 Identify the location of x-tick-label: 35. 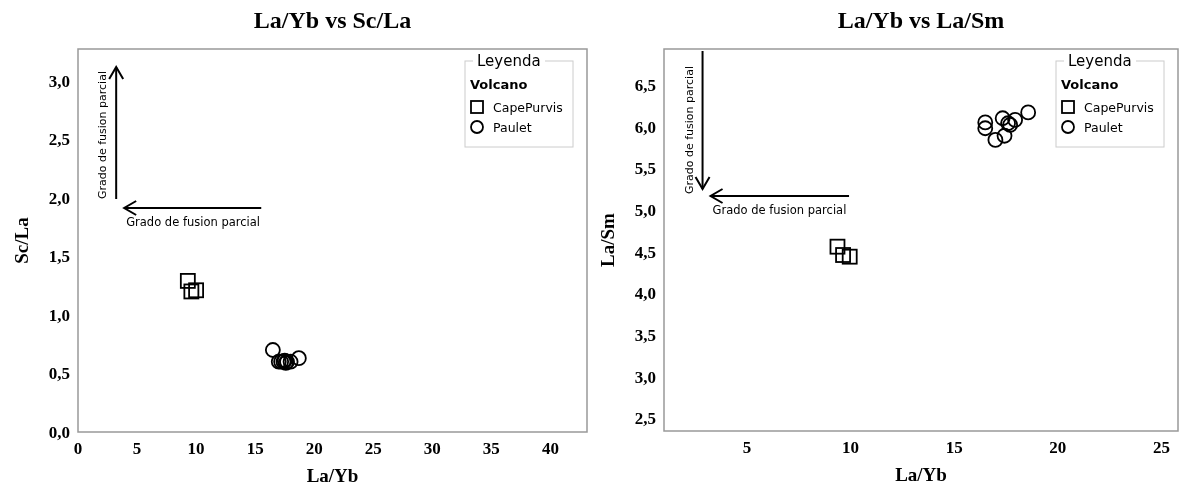
(491, 448).